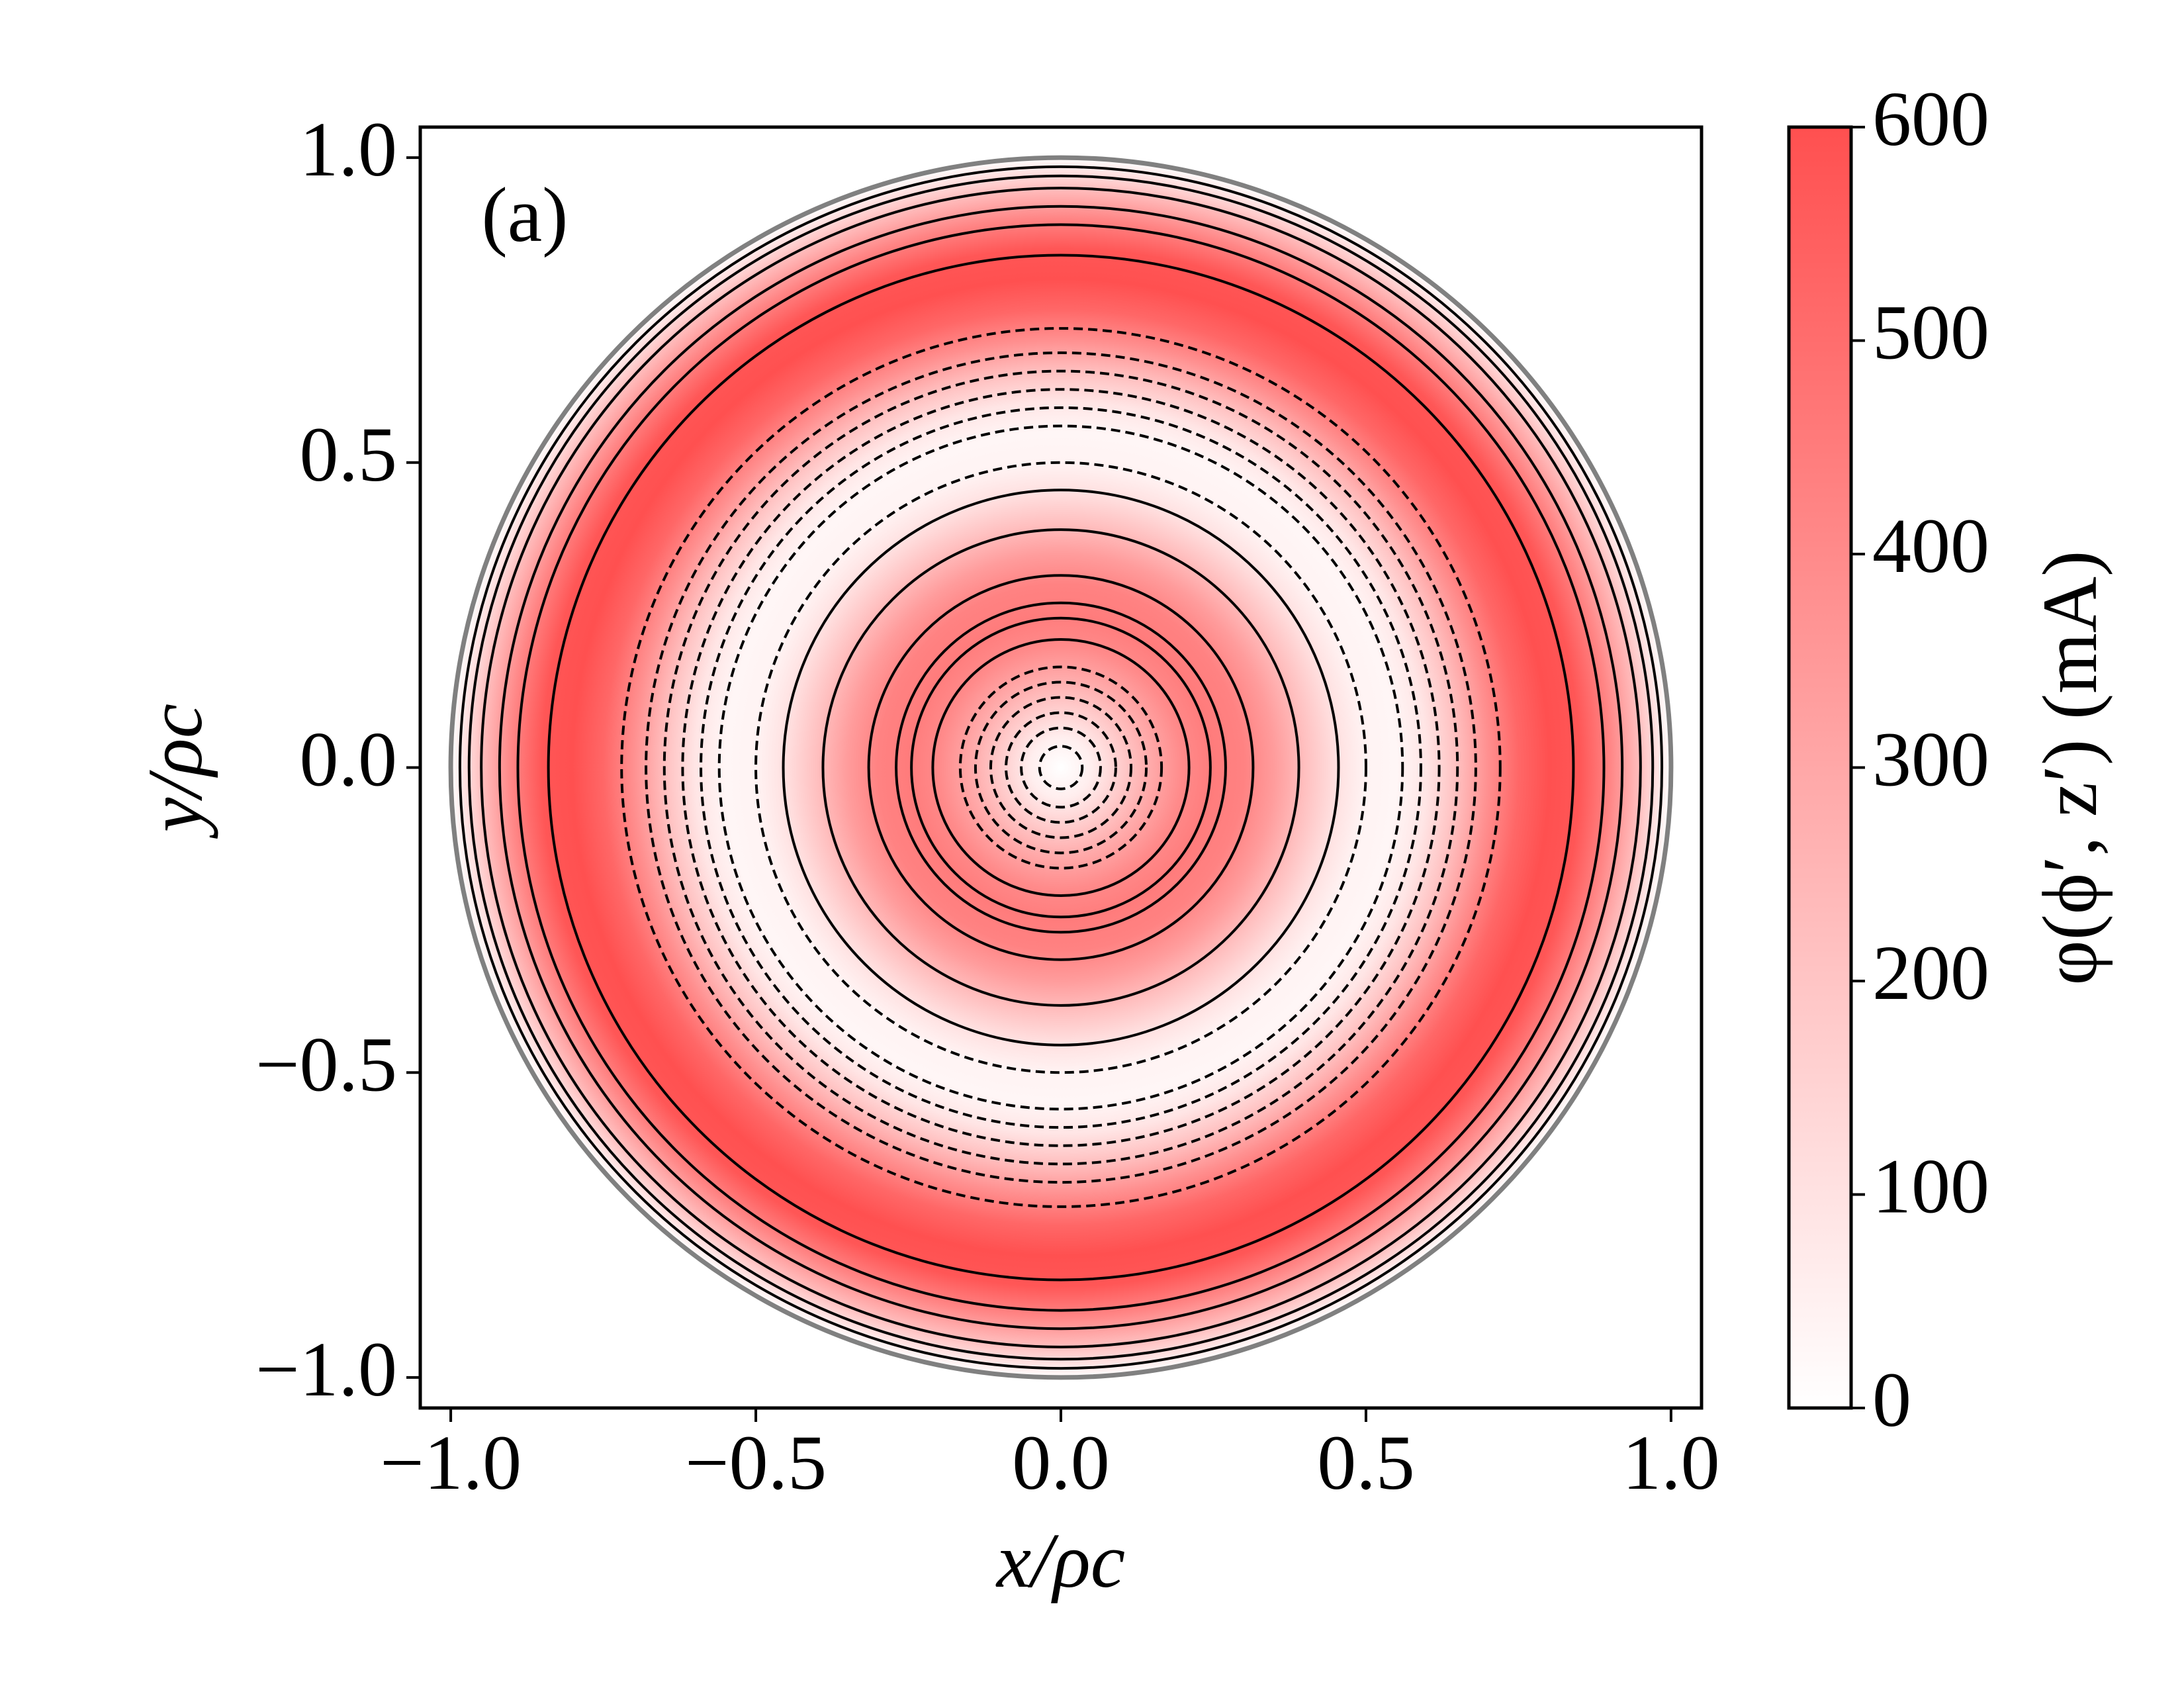  What do you see at coordinates (1820, 767) in the screenshot?
I see `colorbar` at bounding box center [1820, 767].